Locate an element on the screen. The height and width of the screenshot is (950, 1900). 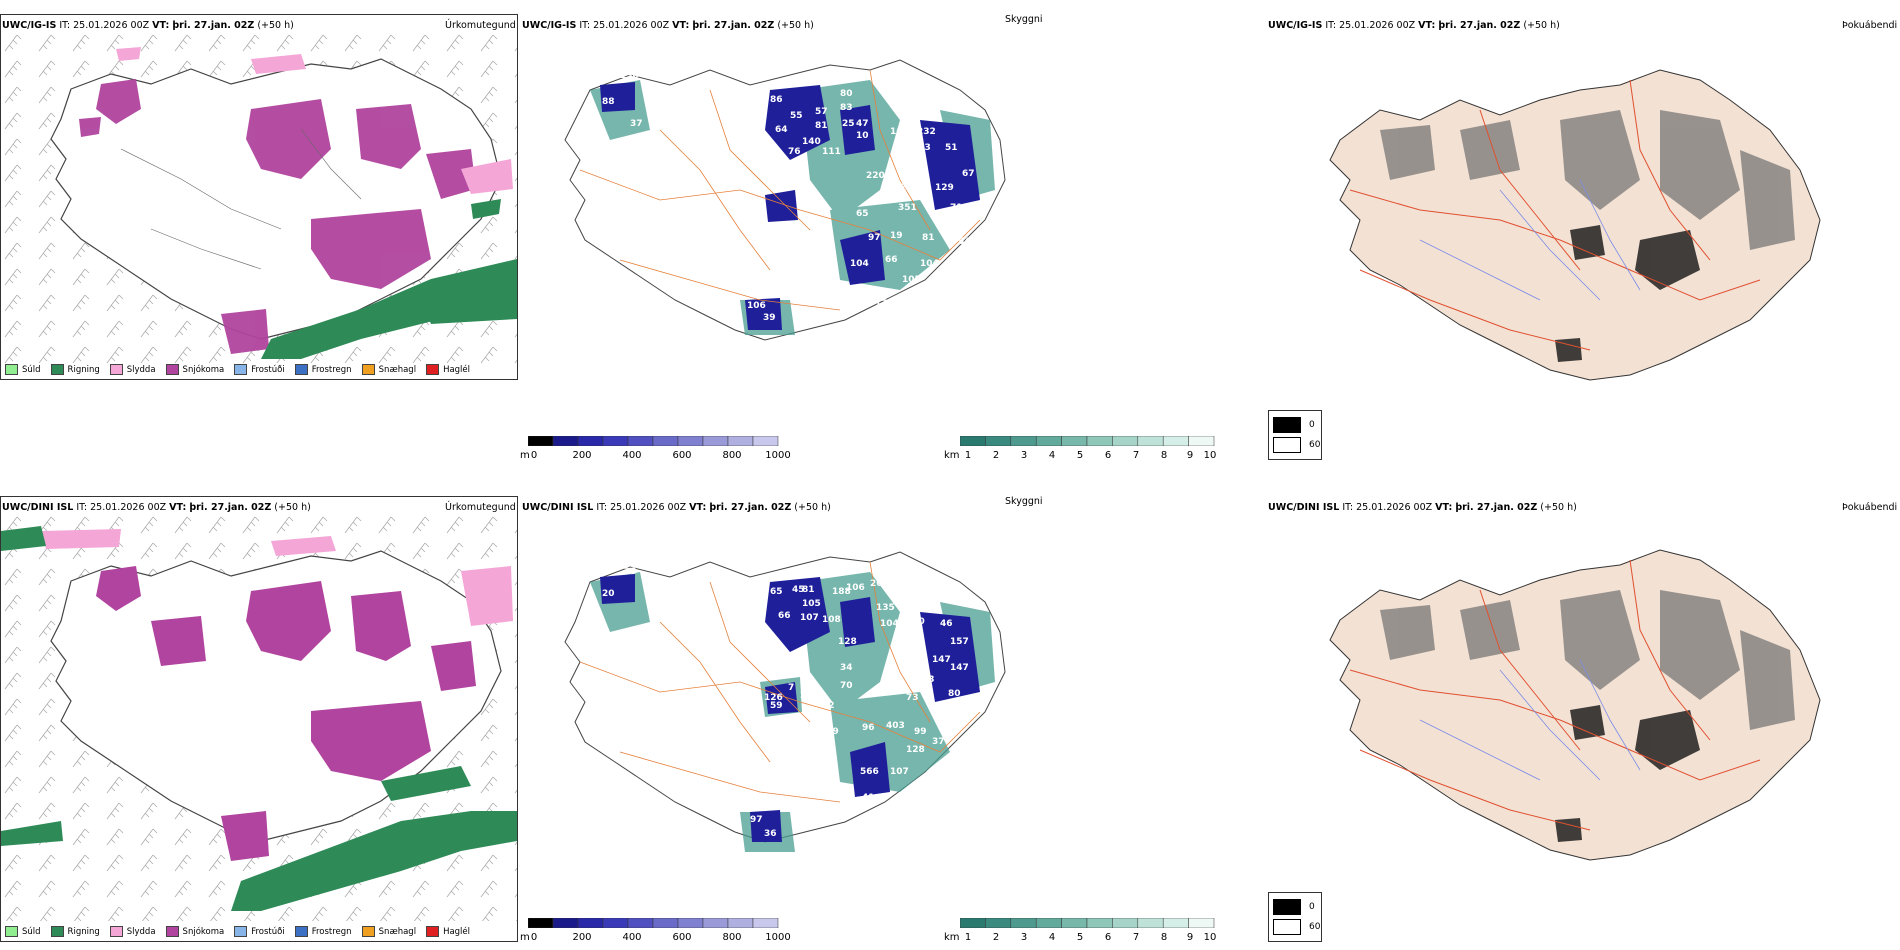
cloud-tick: 400 is located at coordinates (632, 455).